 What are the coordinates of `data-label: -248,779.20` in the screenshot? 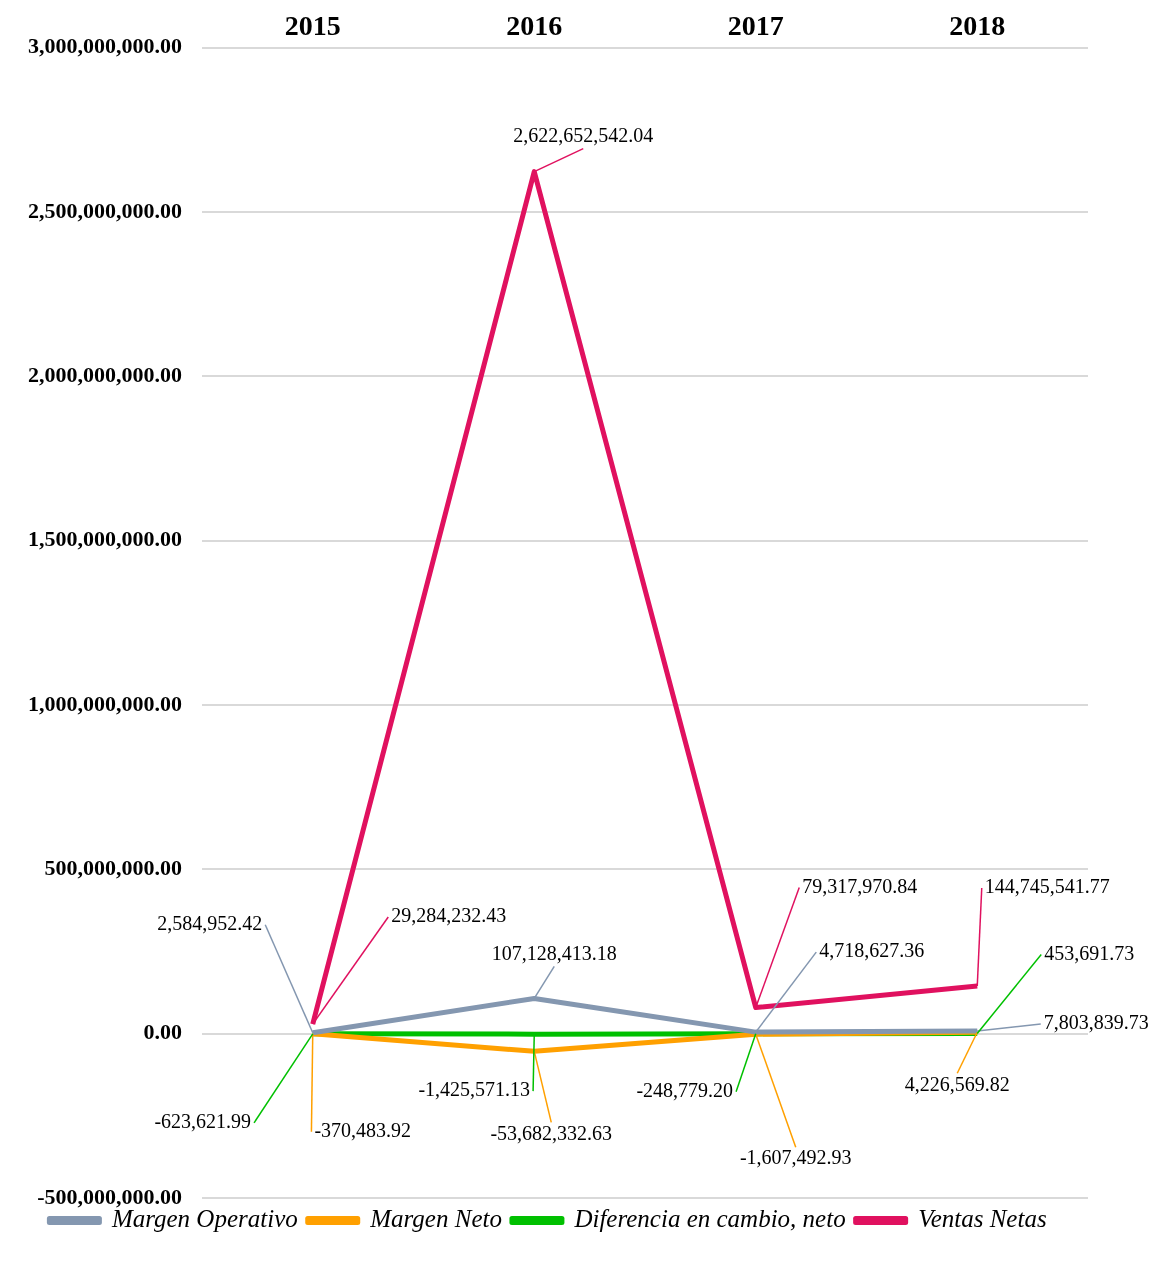 It's located at (685, 1089).